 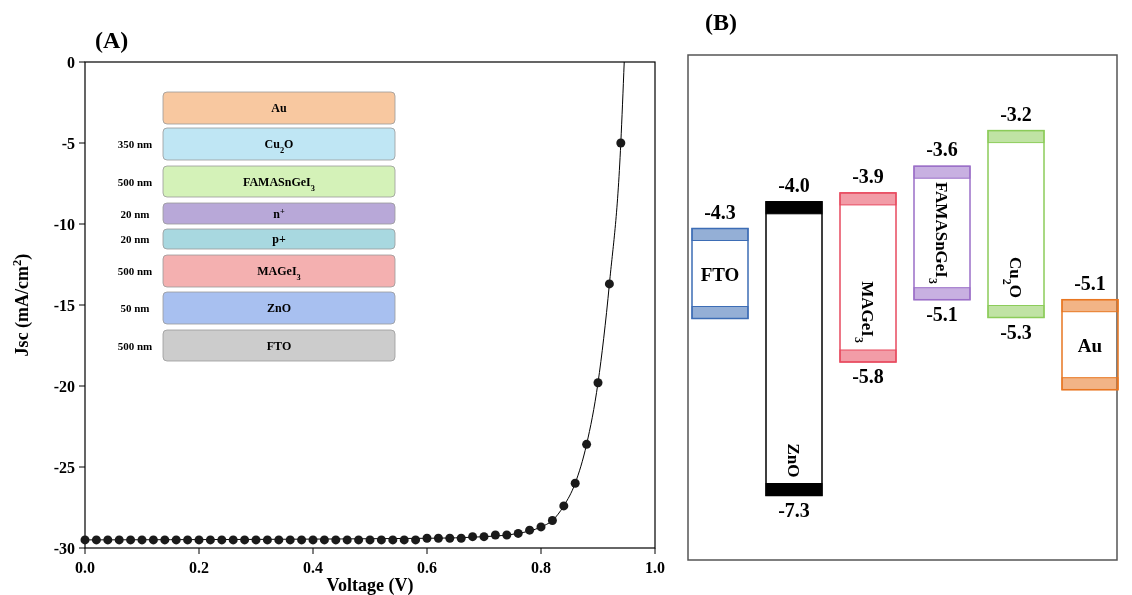 What do you see at coordinates (279, 108) in the screenshot?
I see `annotation: Au` at bounding box center [279, 108].